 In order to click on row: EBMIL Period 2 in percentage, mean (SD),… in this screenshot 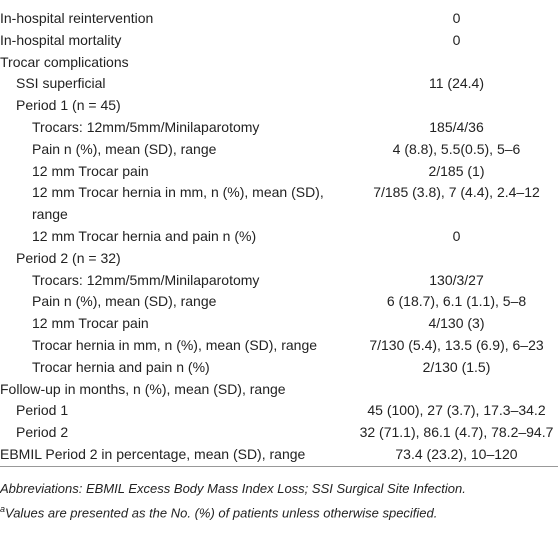, I will do `click(279, 455)`.